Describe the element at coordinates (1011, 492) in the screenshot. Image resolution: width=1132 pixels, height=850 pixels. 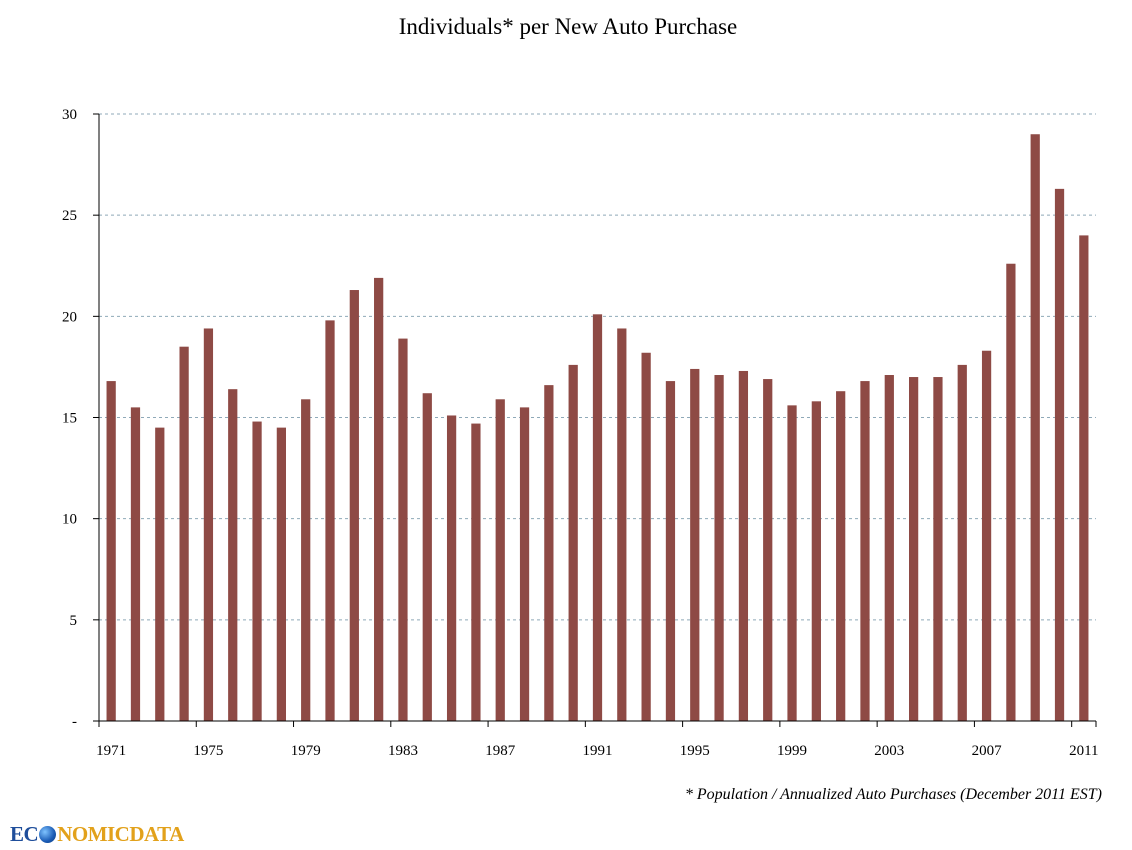
I see `bar-2008` at that location.